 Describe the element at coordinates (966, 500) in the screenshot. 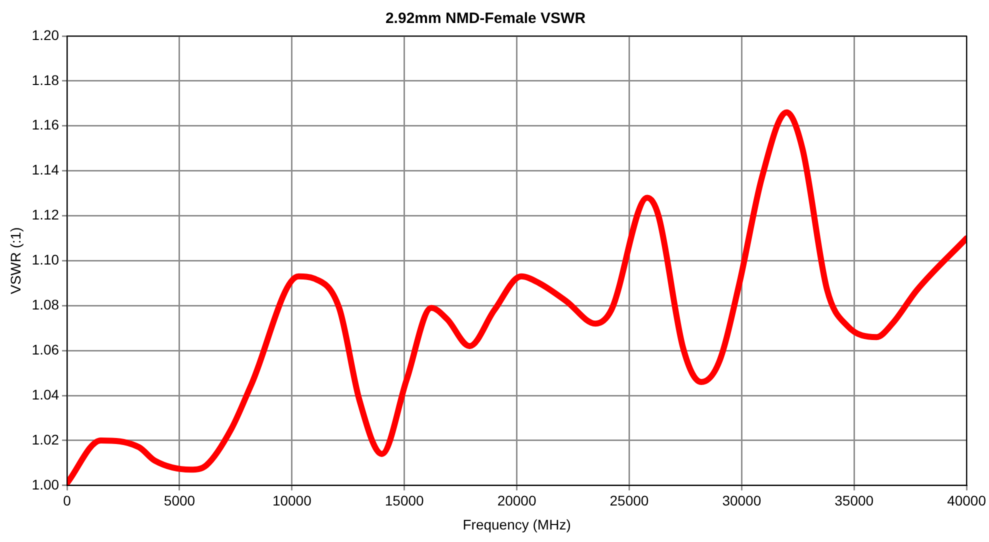

I see `x-tick-label: 40000` at that location.